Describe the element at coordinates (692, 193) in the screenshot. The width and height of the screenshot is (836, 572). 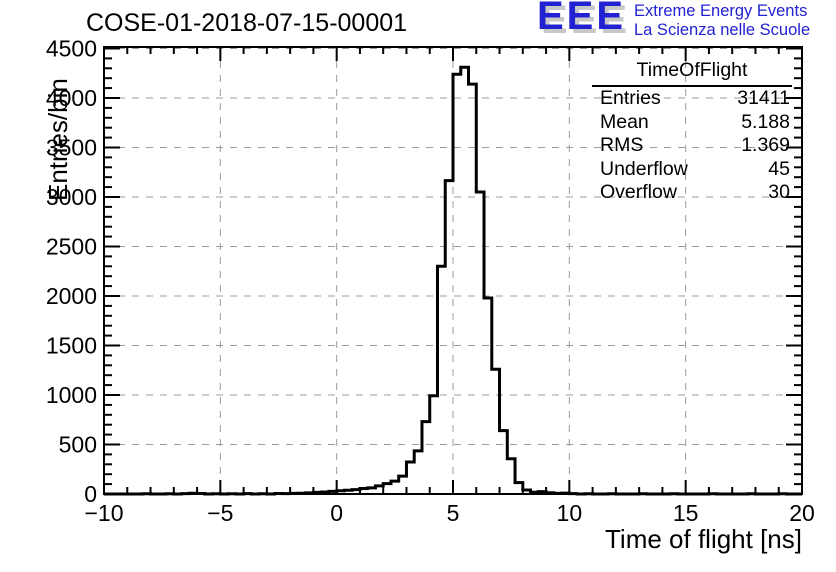
I see `stats-row-overflow: Overflow 30` at that location.